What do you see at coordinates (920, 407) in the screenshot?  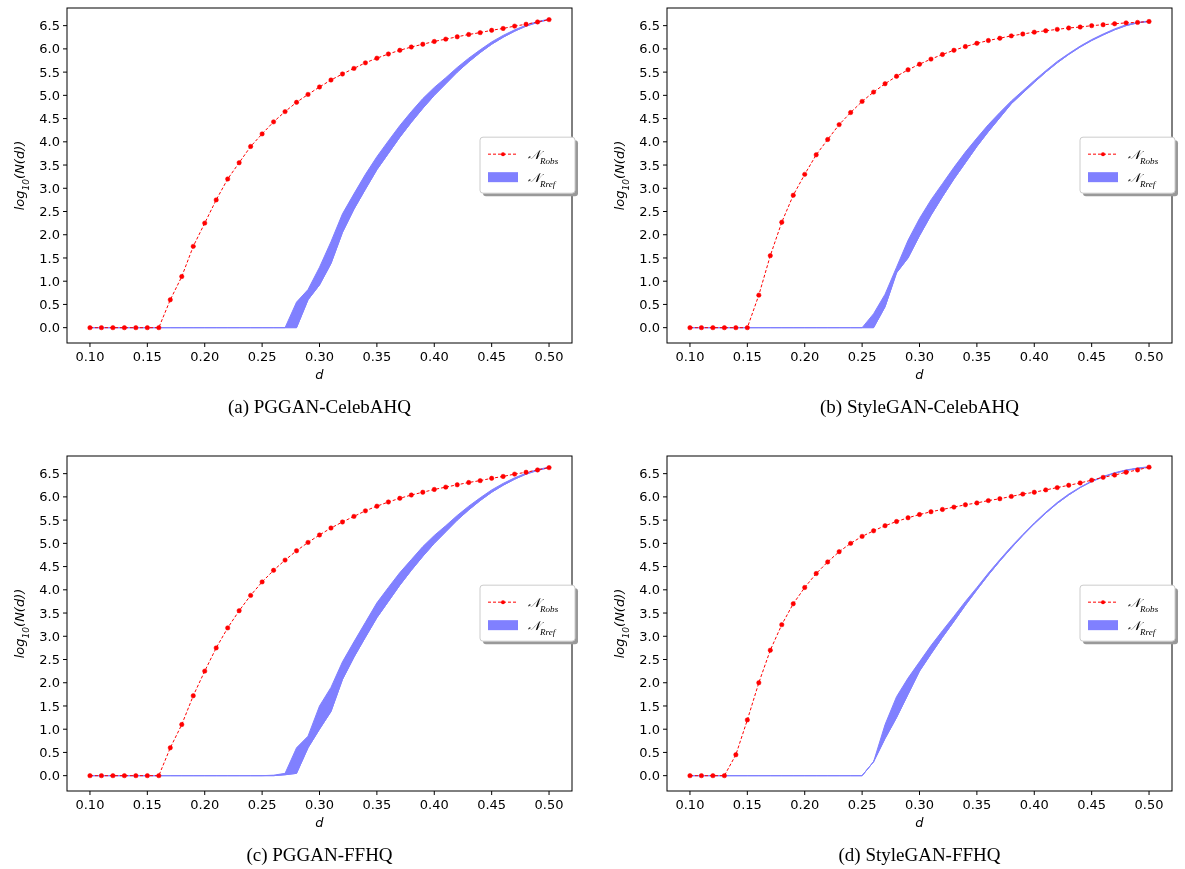 I see `text: (b) StyleGAN-CelebAHQ` at bounding box center [920, 407].